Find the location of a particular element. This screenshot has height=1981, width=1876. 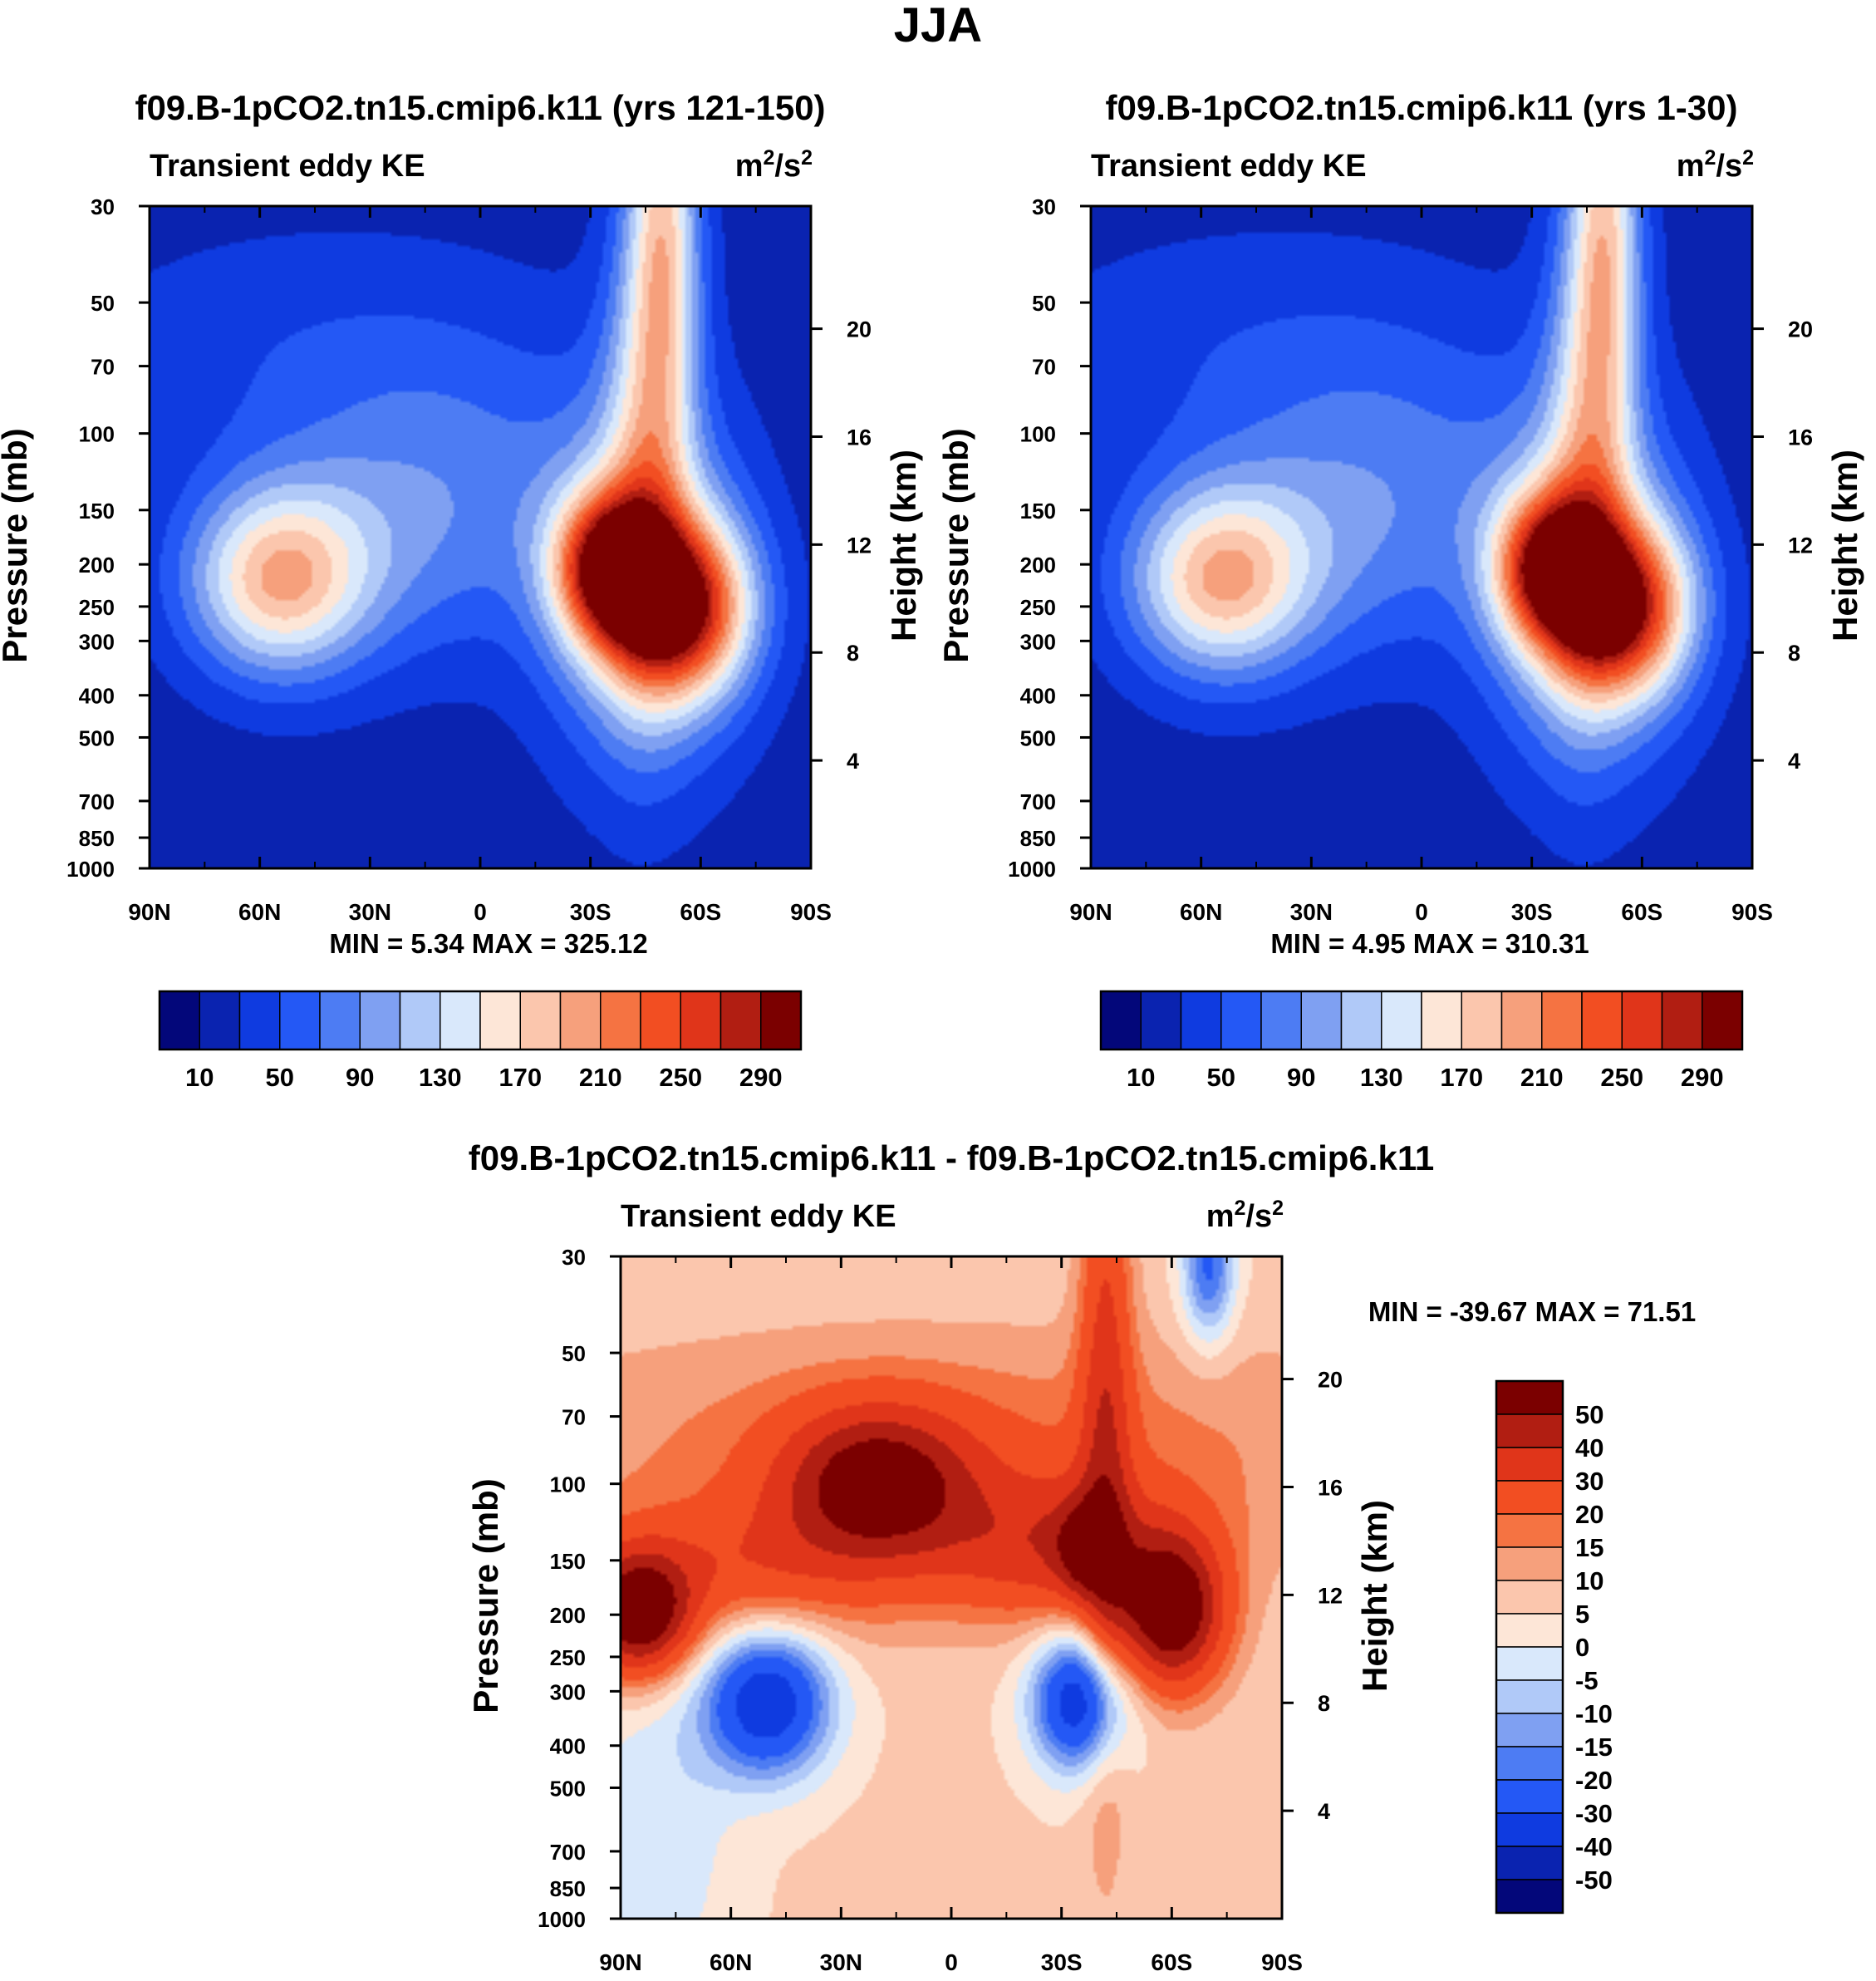

y-tick-label: 500 is located at coordinates (1038, 737).